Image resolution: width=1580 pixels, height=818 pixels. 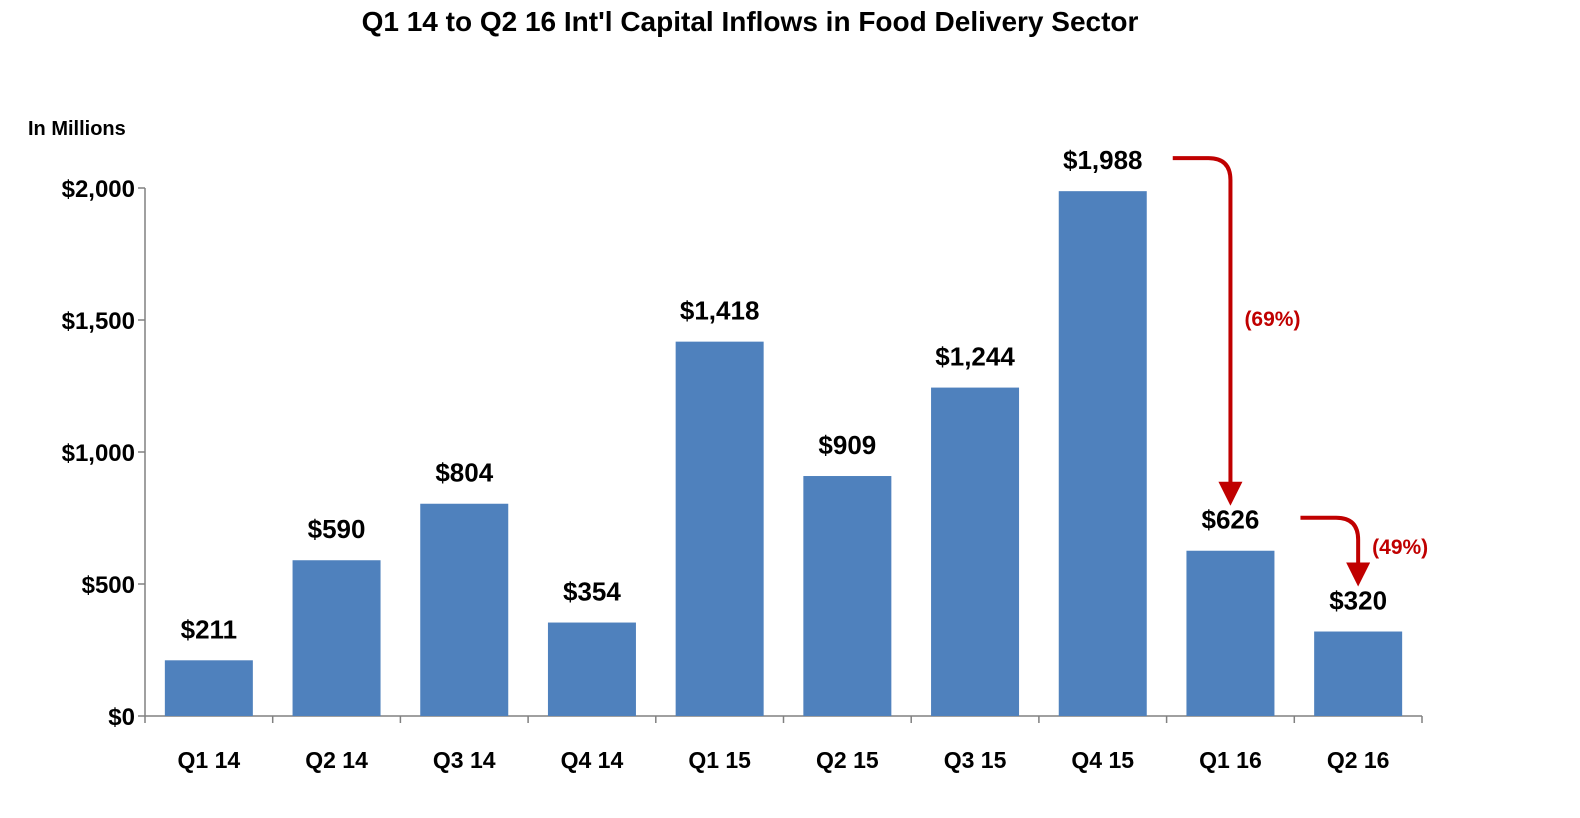 I want to click on x-tick-label: Q1 15, so click(x=719, y=760).